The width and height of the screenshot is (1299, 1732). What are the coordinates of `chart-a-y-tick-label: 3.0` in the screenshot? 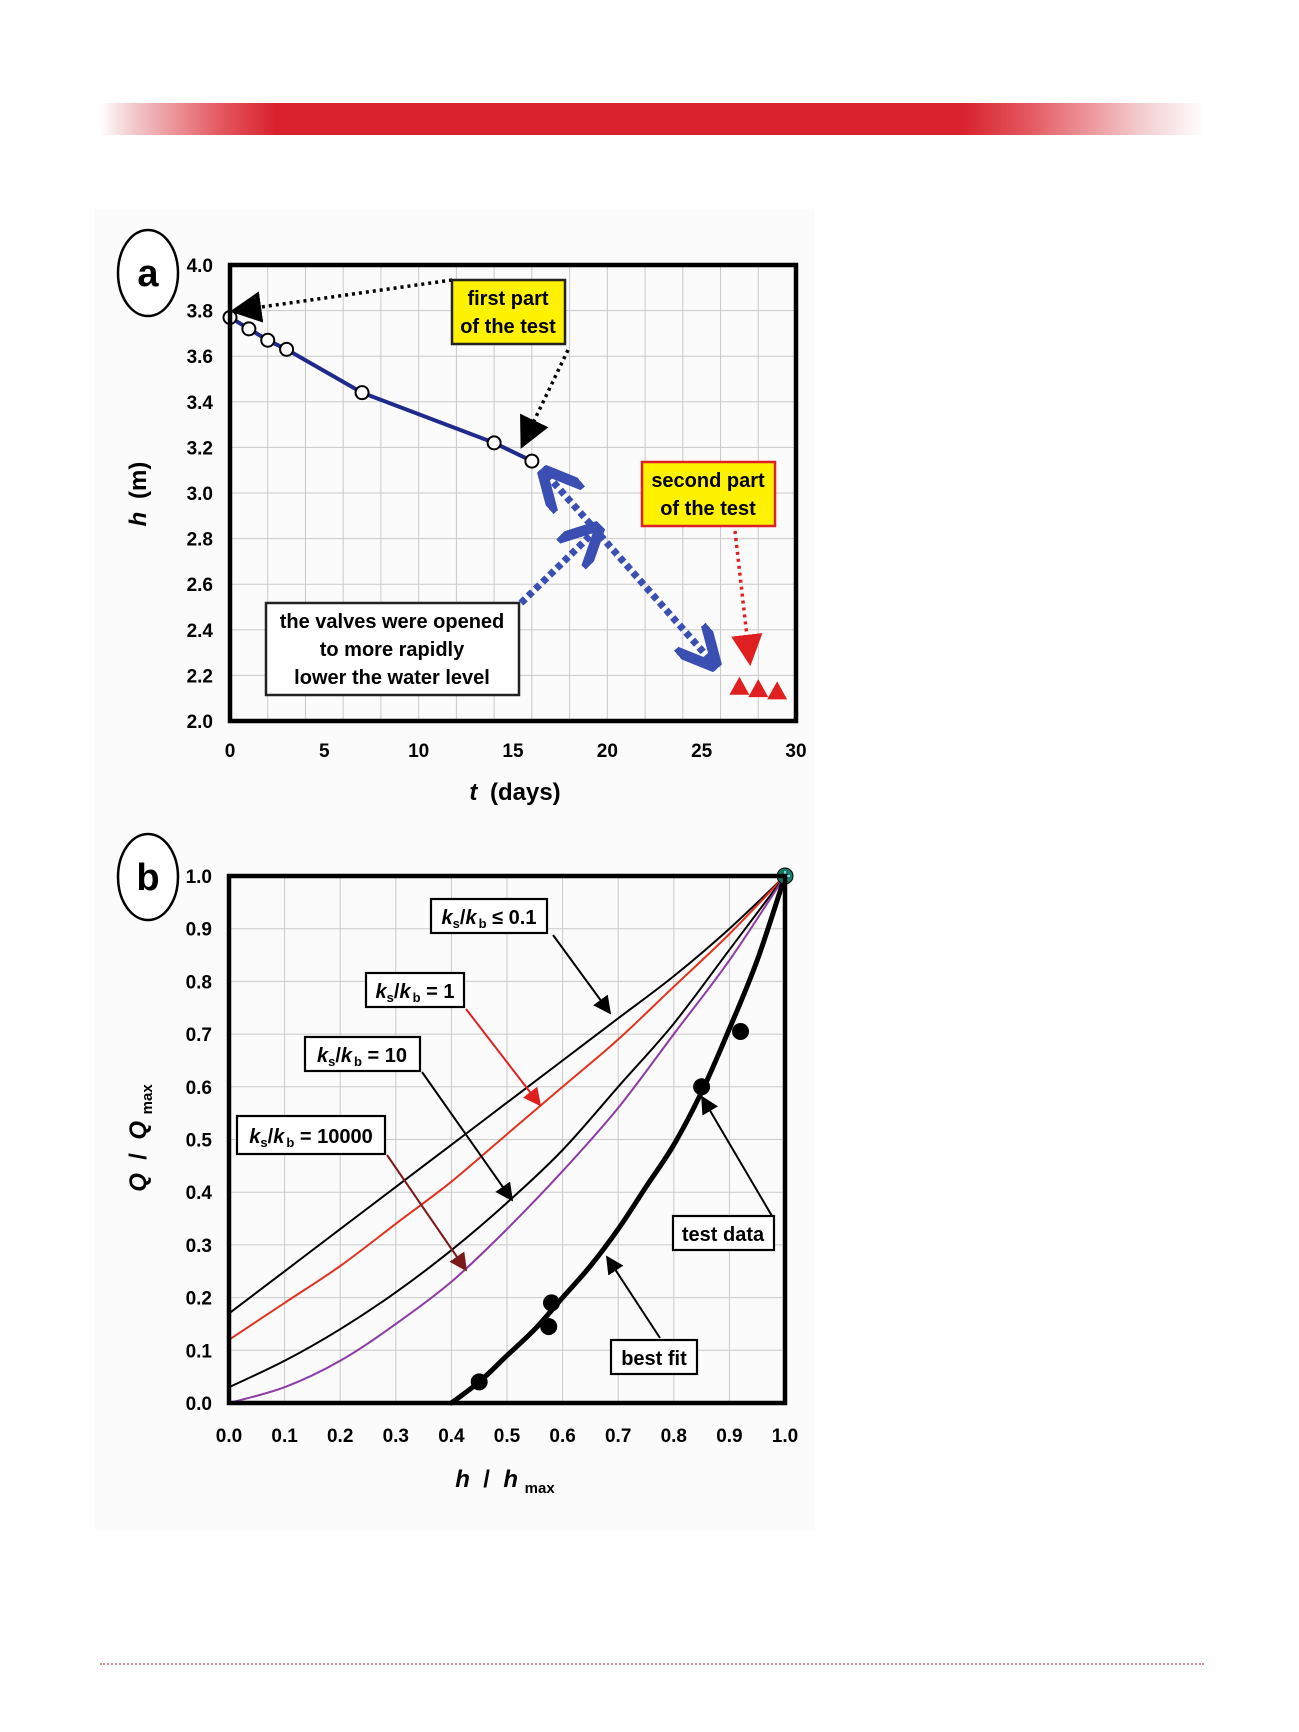 It's located at (200, 494).